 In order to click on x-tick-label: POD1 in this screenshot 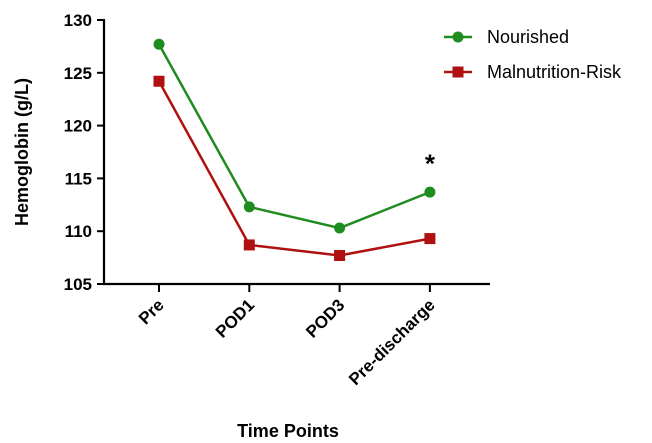, I will do `click(235, 318)`.